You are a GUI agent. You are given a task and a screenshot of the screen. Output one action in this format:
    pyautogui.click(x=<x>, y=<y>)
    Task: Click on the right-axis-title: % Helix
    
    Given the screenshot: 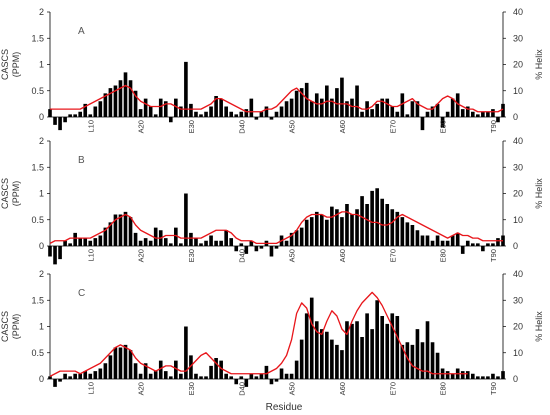 What is the action you would take?
    pyautogui.click(x=539, y=326)
    